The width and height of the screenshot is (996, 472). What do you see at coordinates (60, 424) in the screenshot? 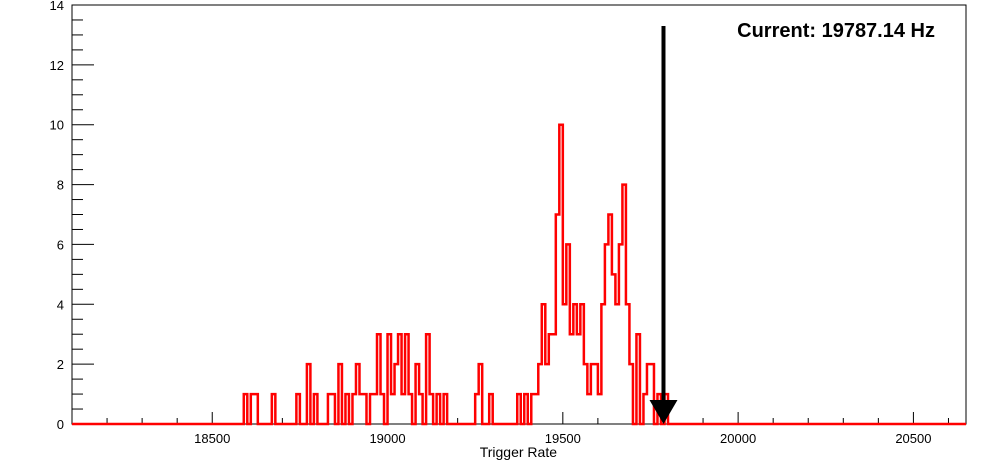
I see `y-tick-label: 0` at bounding box center [60, 424].